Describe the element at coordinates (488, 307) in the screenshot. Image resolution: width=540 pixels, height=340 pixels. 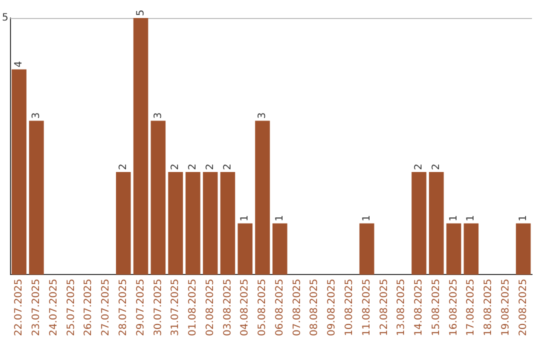
I see `x-tick-label: 18.08.2025` at that location.